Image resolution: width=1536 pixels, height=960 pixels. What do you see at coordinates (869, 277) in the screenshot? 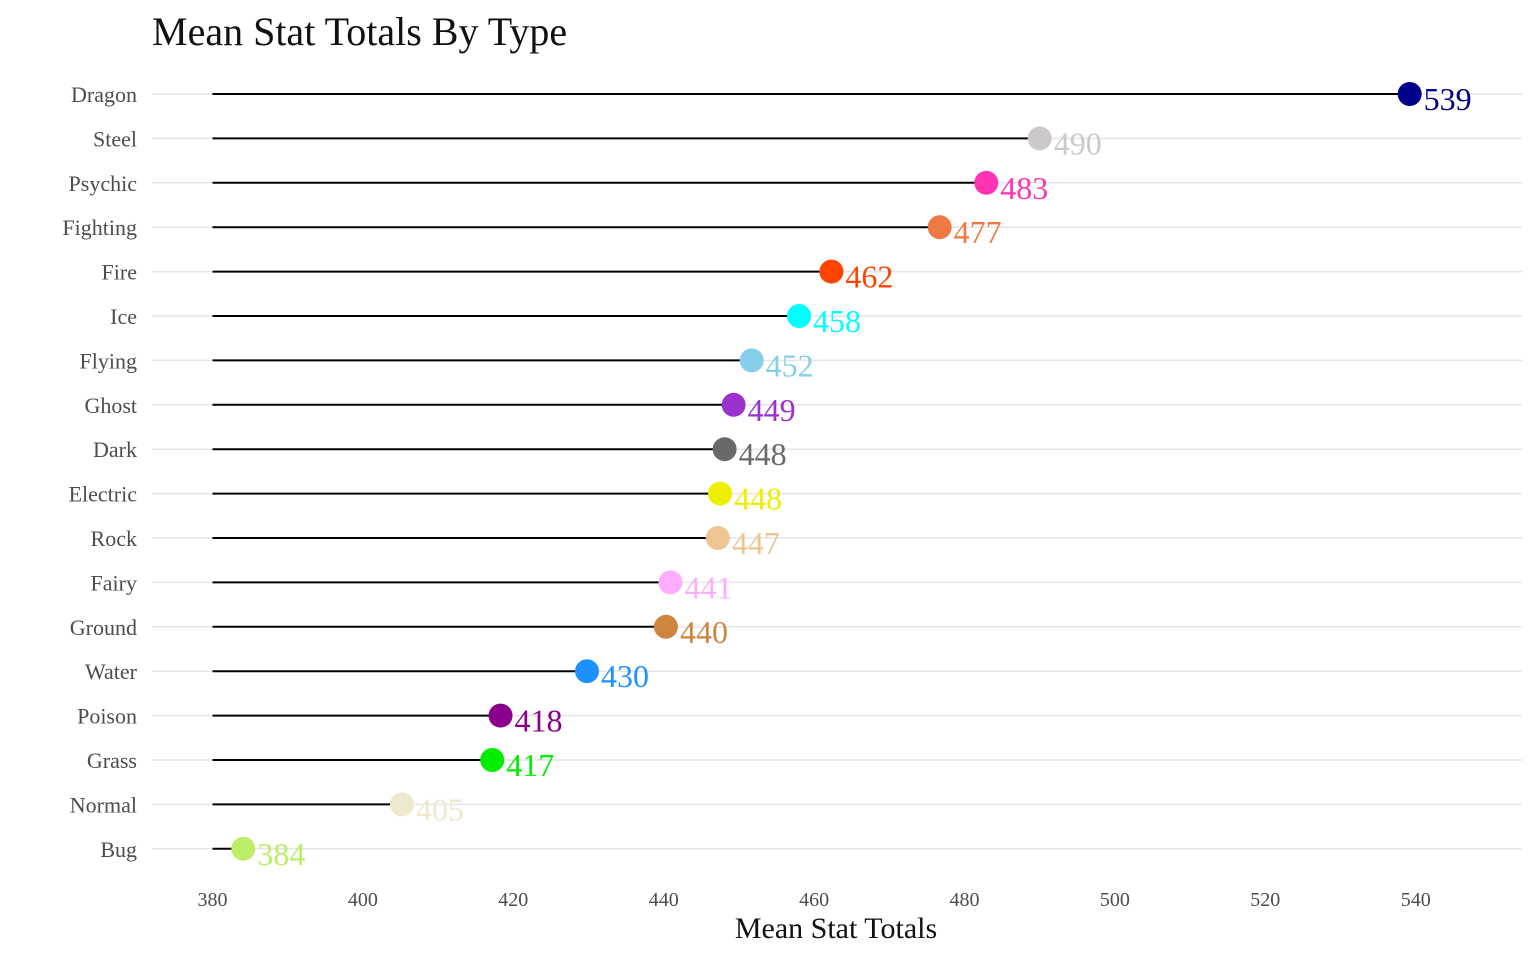
I see `data-label: 462` at bounding box center [869, 277].